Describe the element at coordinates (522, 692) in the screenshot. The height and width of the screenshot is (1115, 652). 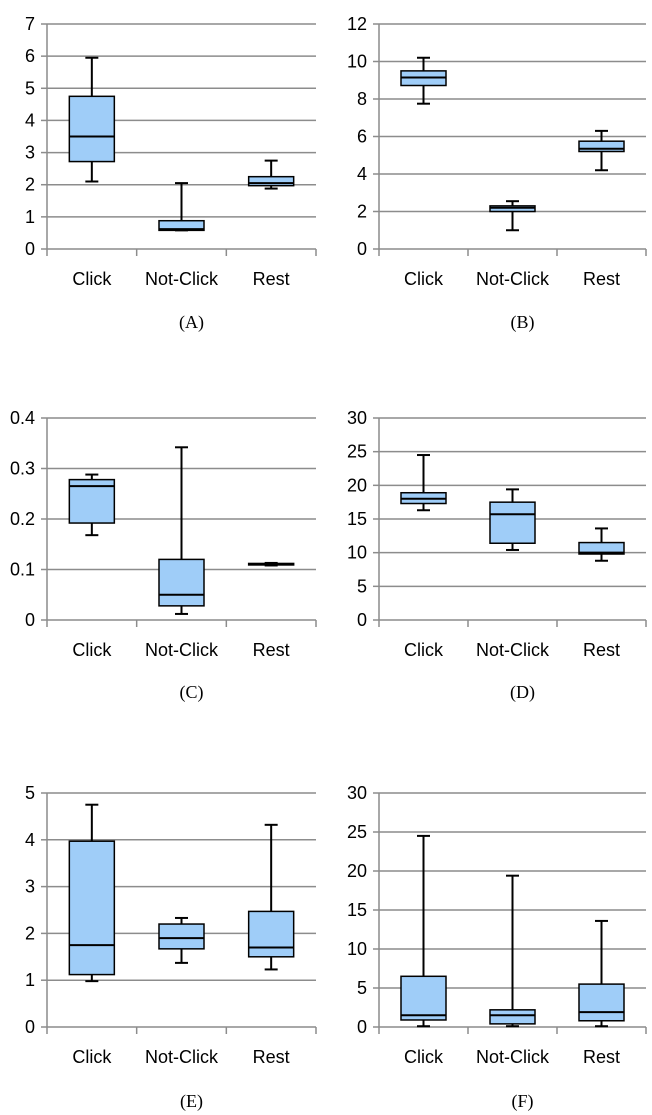
I see `panel-caption: (D)` at that location.